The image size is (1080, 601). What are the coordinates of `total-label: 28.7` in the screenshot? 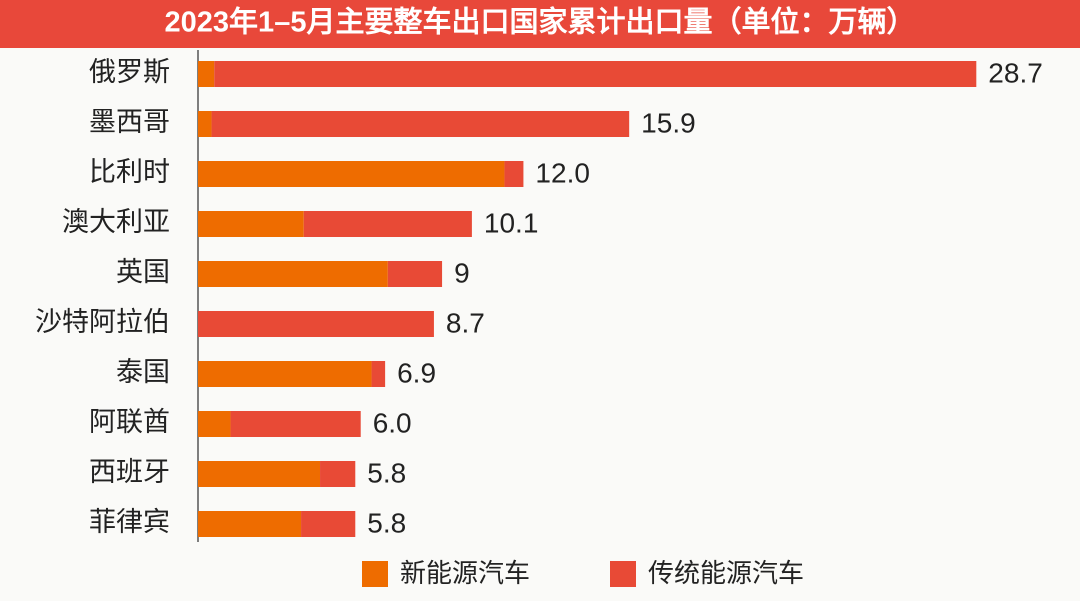 It's located at (1015, 72).